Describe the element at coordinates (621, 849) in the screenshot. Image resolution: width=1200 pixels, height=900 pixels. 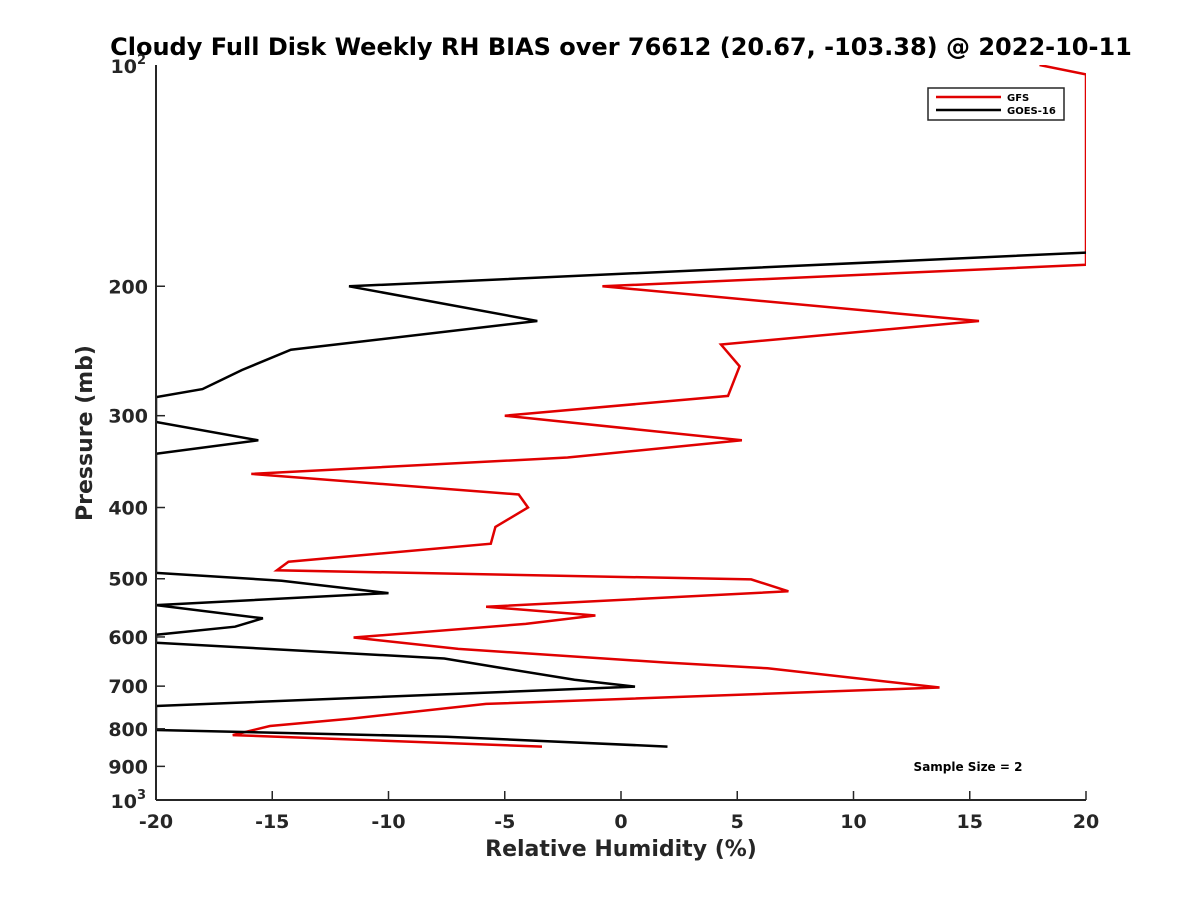
I see `x-axis-label: Relative Humidity (%)` at that location.